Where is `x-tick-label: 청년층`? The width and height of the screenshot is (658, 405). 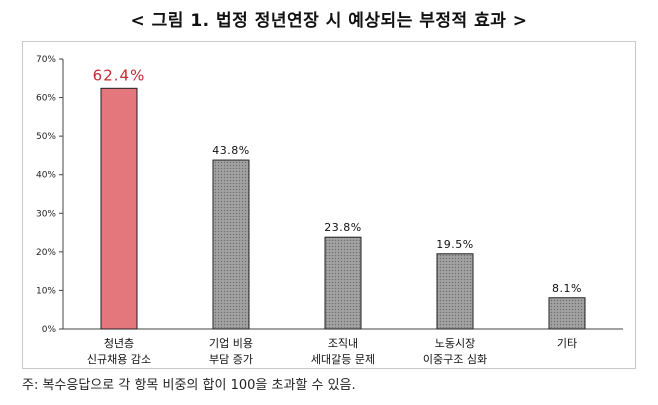 x-tick-label: 청년층 is located at coordinates (119, 343).